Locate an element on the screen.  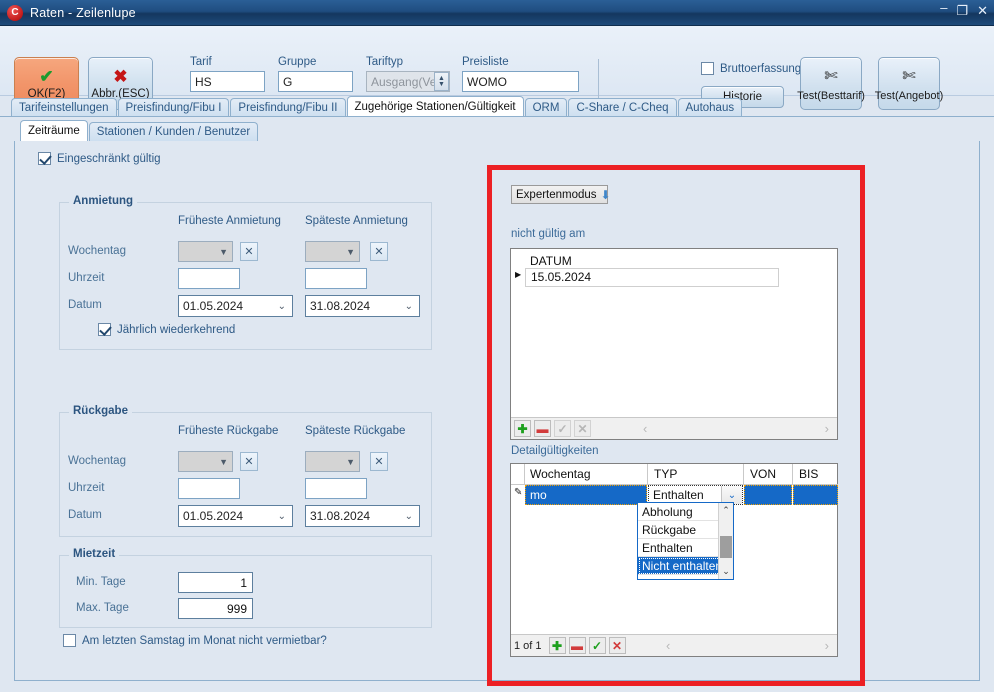
rueckgabe-uhrzeit-frueheste-input is located at coordinates (209, 488).